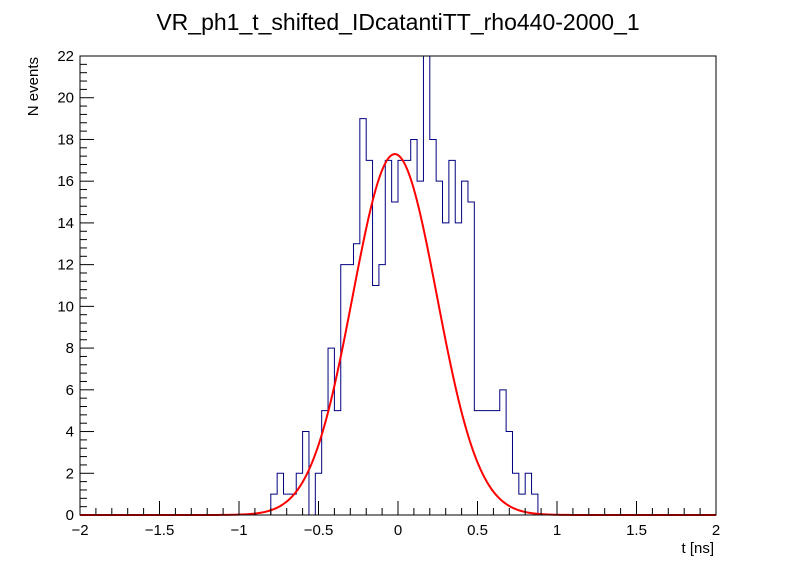  I want to click on y-tick-label: 8, so click(70, 348).